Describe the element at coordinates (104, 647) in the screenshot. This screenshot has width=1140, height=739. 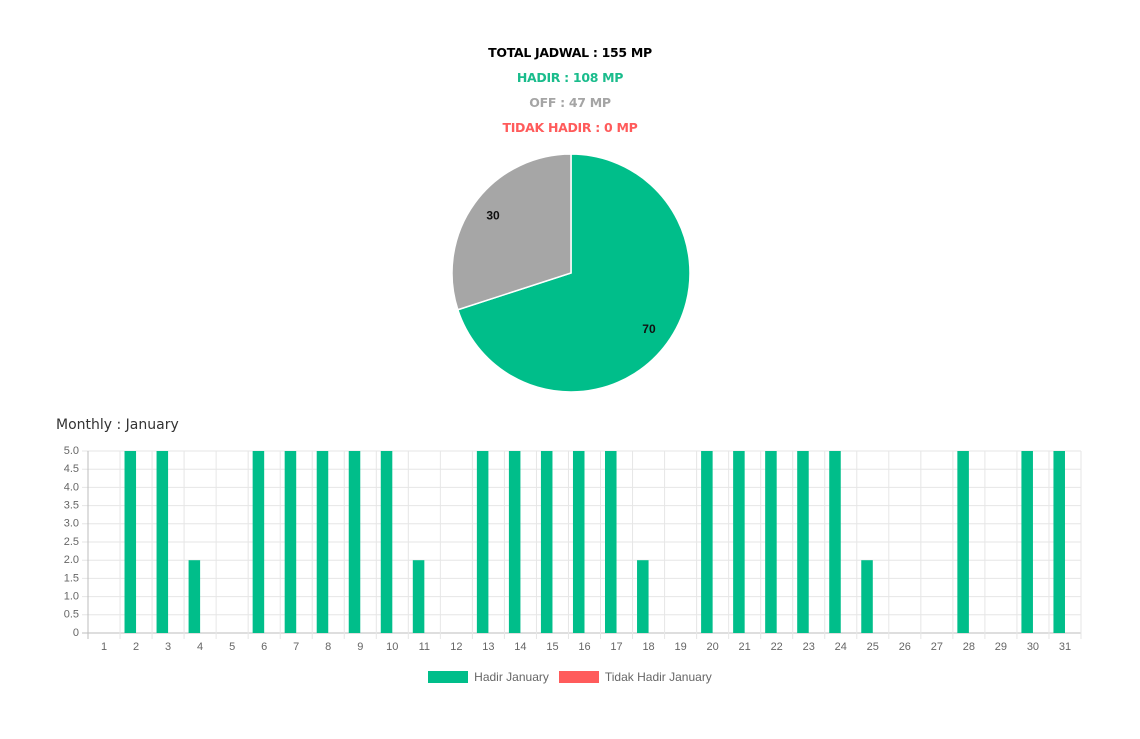
I see `x-tick-label: 1` at that location.